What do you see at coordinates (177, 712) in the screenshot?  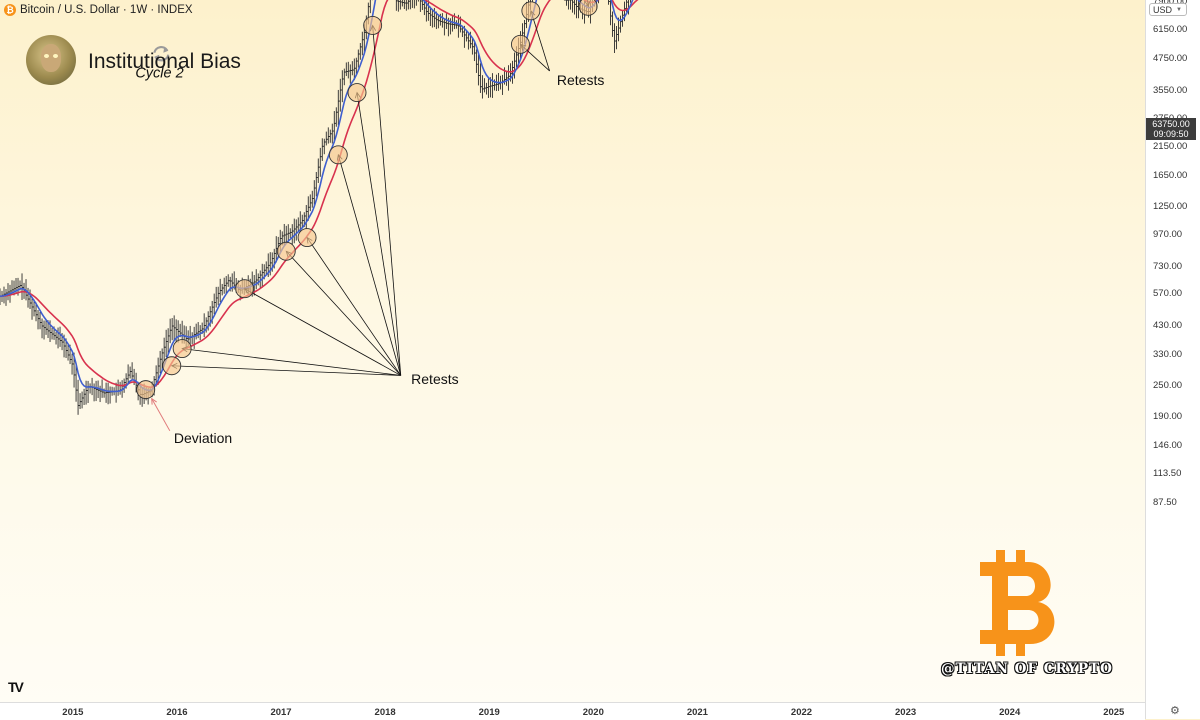 I see `x-tick-label: 2016` at bounding box center [177, 712].